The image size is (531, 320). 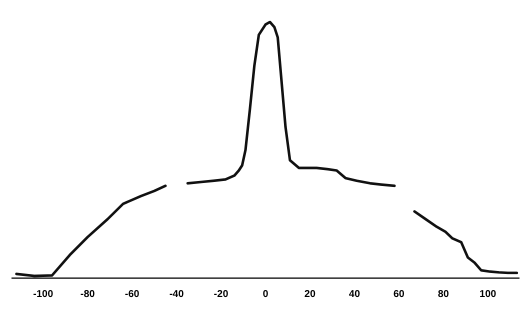 What do you see at coordinates (176, 294) in the screenshot?
I see `x-tick-label: -40` at bounding box center [176, 294].